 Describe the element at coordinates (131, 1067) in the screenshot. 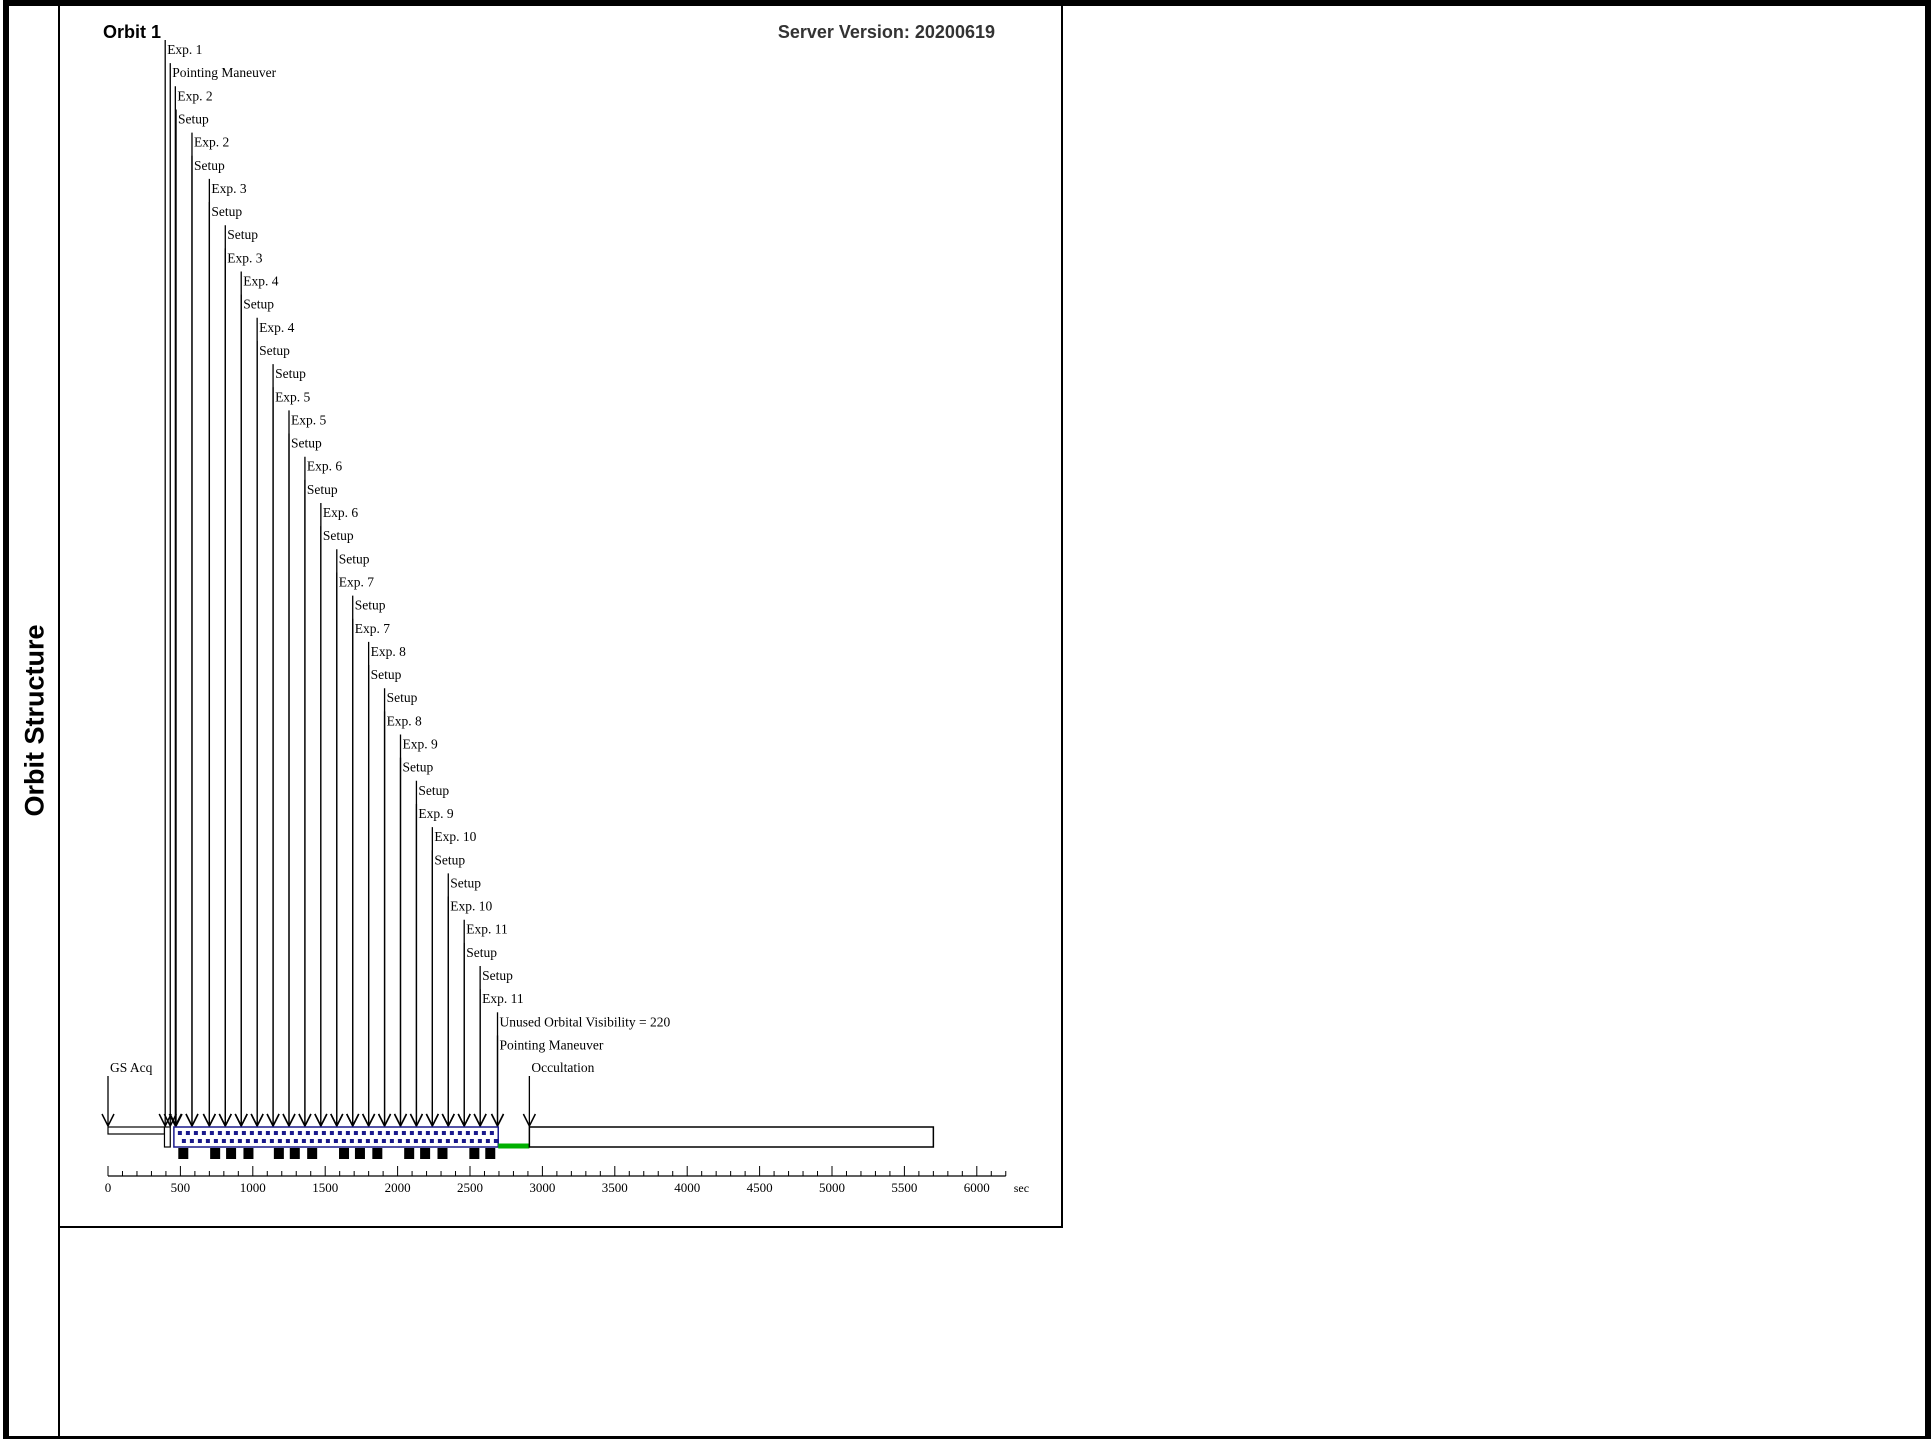

I see `gs-acq-label: GS Acq` at that location.